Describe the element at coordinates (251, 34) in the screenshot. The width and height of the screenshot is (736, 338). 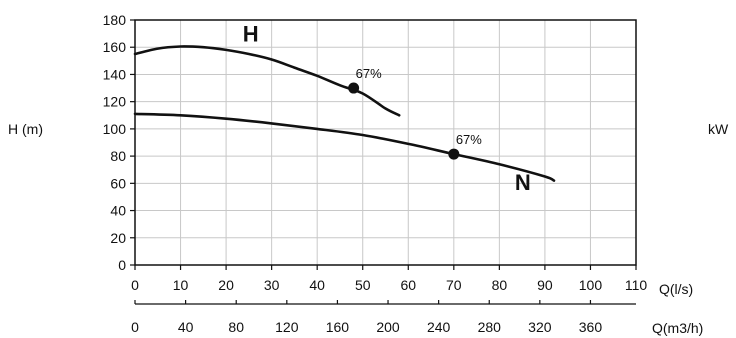
I see `series-label-h: H` at that location.